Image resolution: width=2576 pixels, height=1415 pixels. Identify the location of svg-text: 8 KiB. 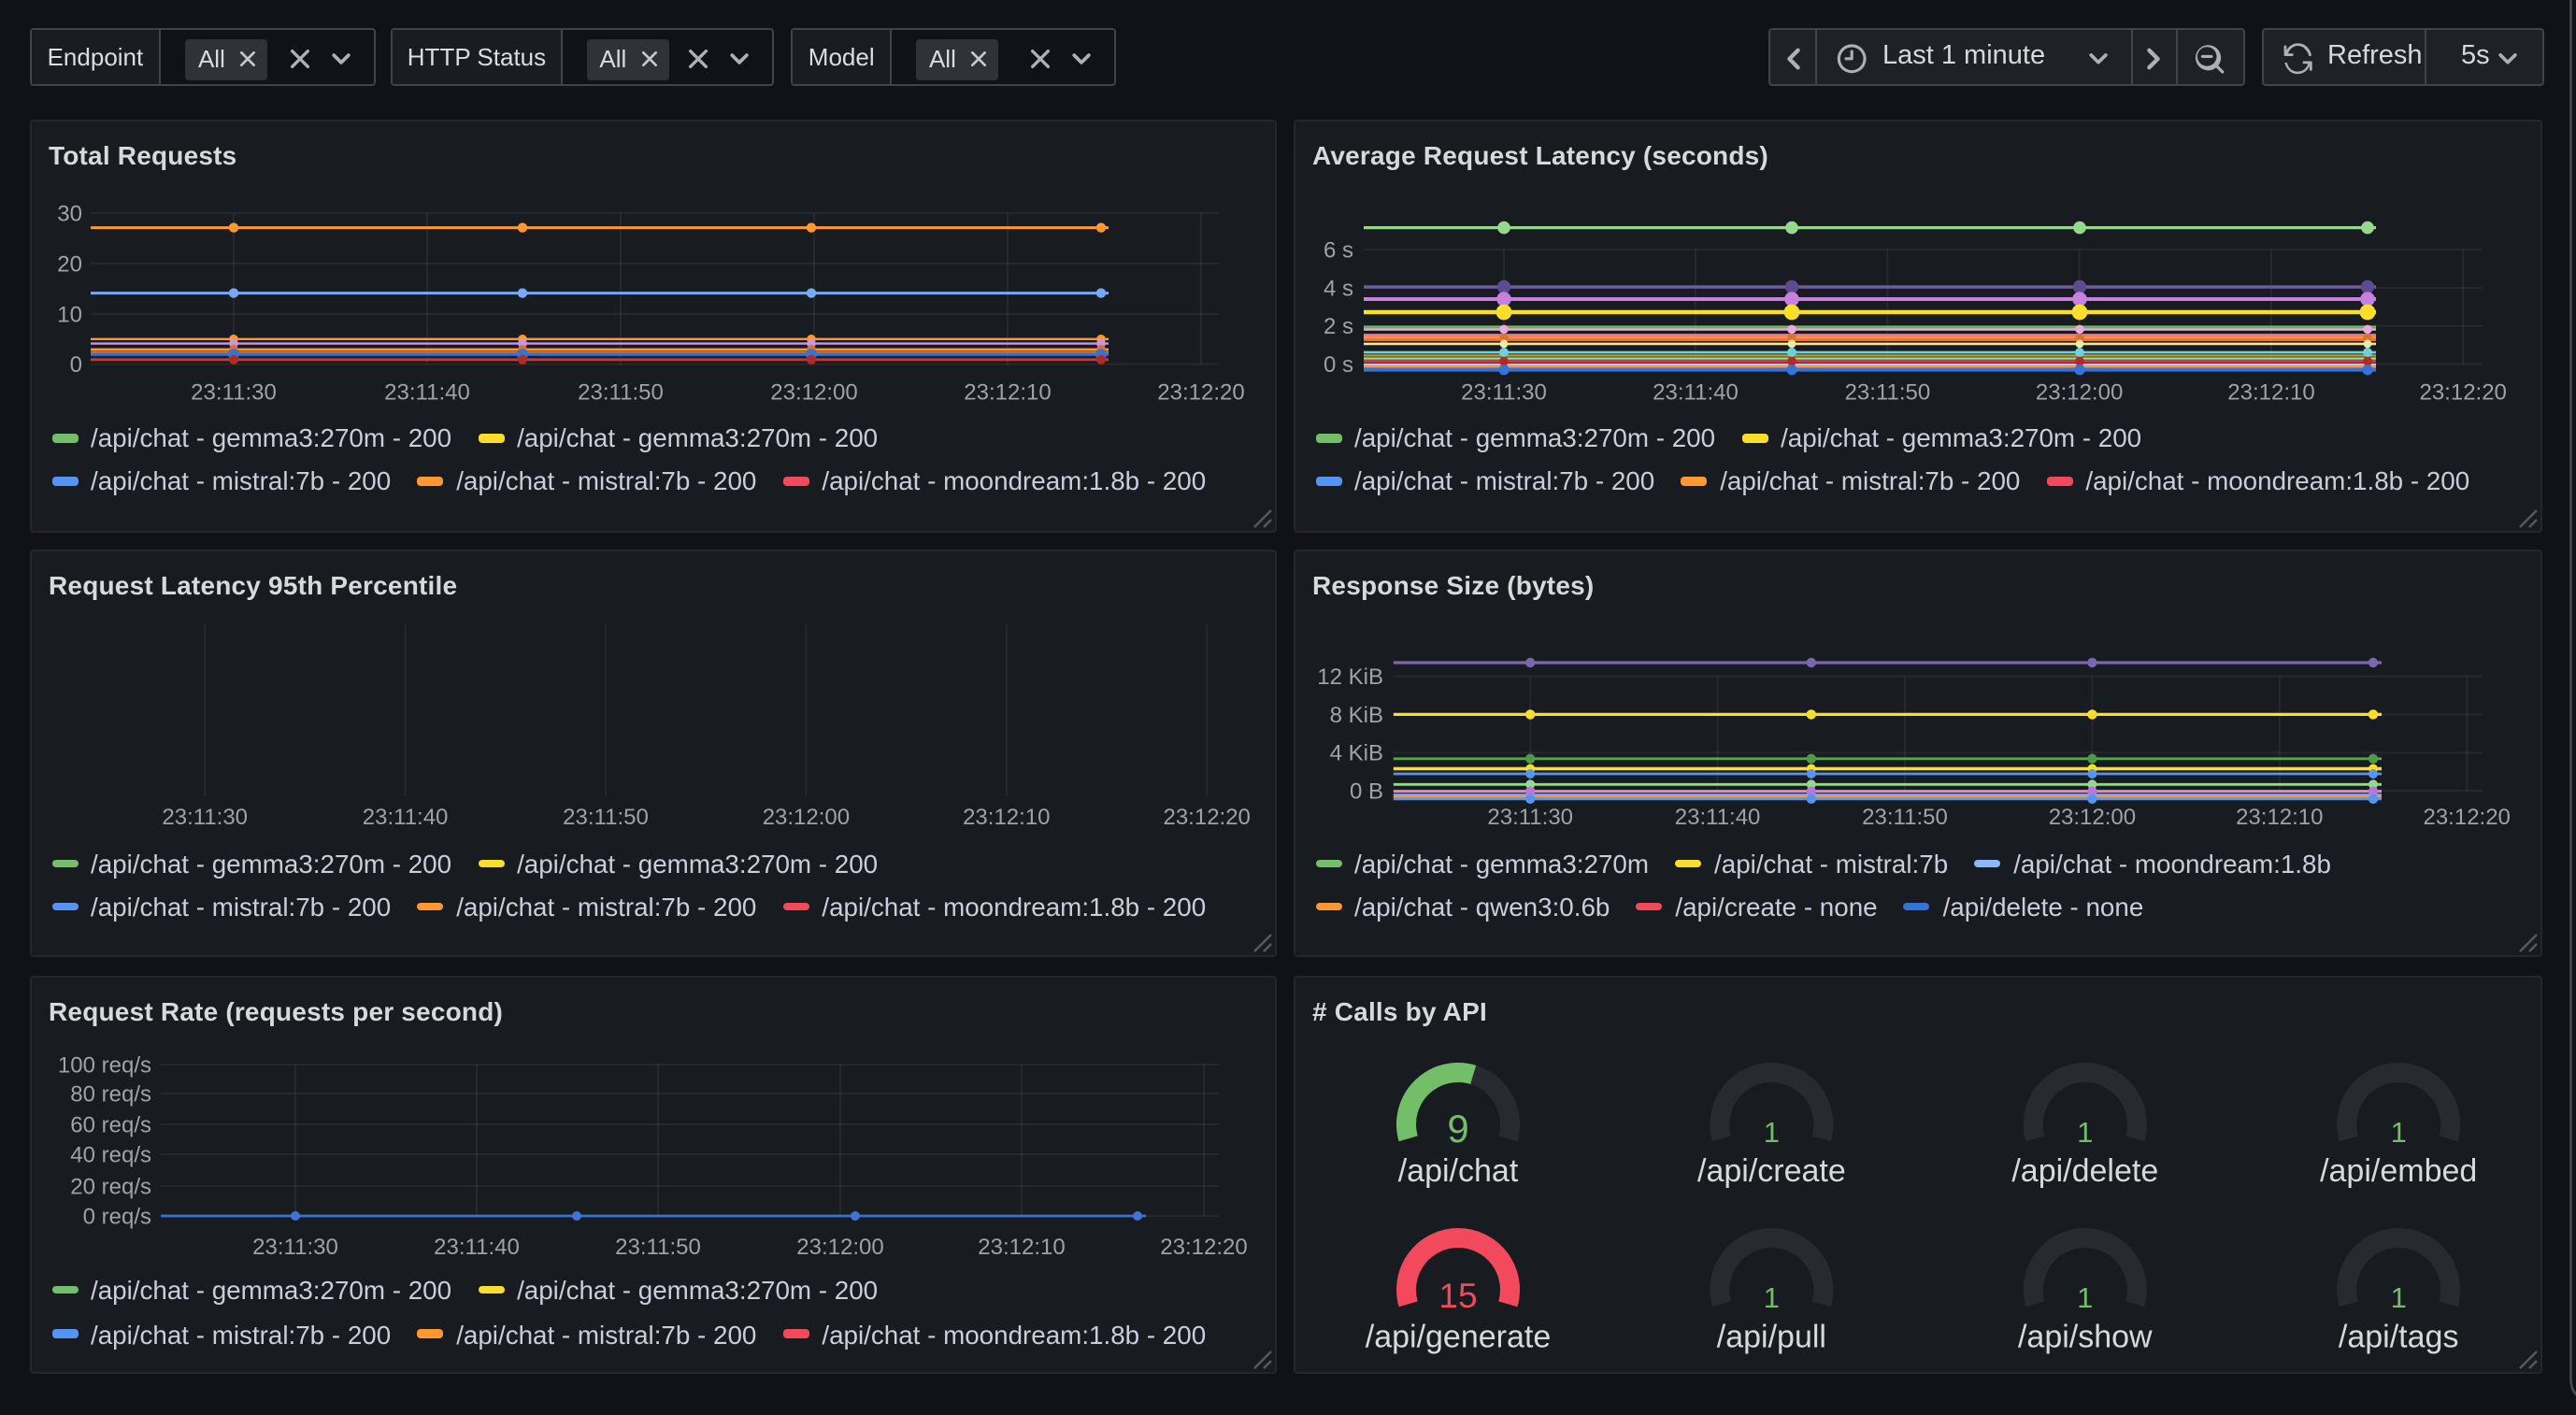
(1356, 715).